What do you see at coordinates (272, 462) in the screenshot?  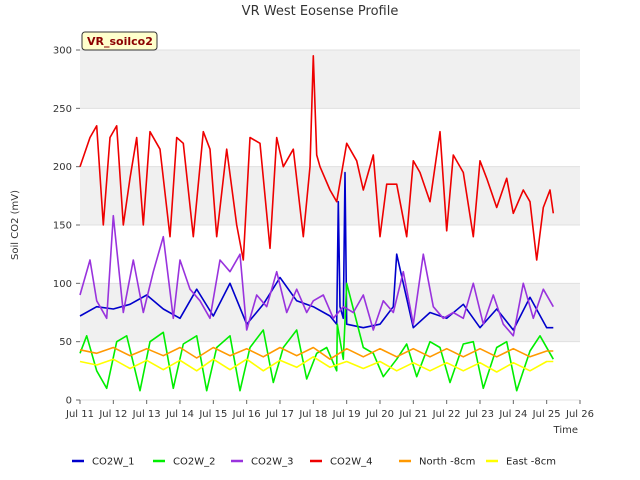 I see `legend-label: CO2W_3` at bounding box center [272, 462].